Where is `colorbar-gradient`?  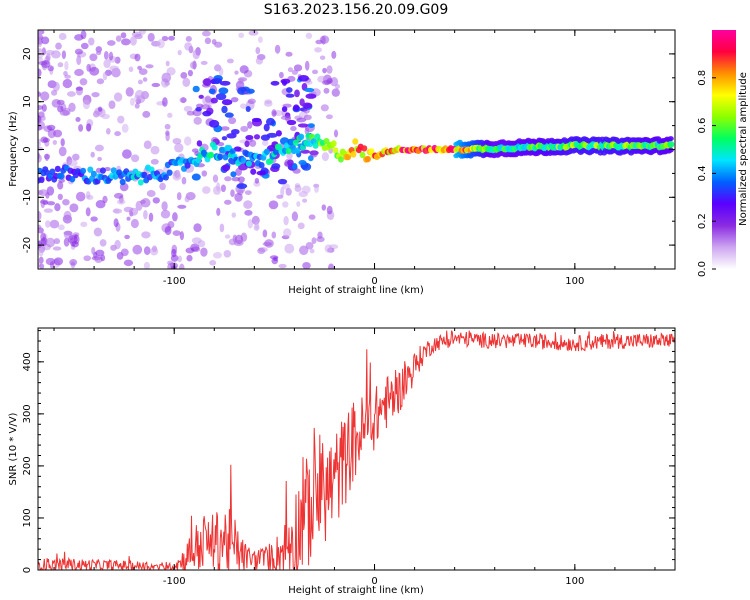 colorbar-gradient is located at coordinates (724, 149).